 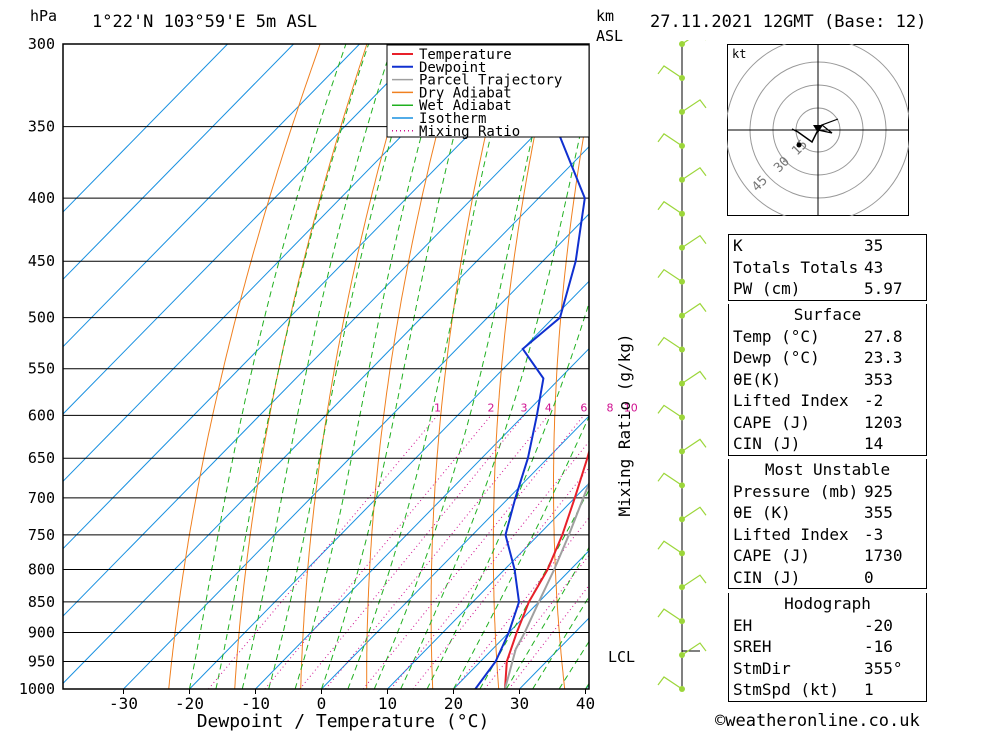 I want to click on eh-value: -20, so click(x=878, y=625).